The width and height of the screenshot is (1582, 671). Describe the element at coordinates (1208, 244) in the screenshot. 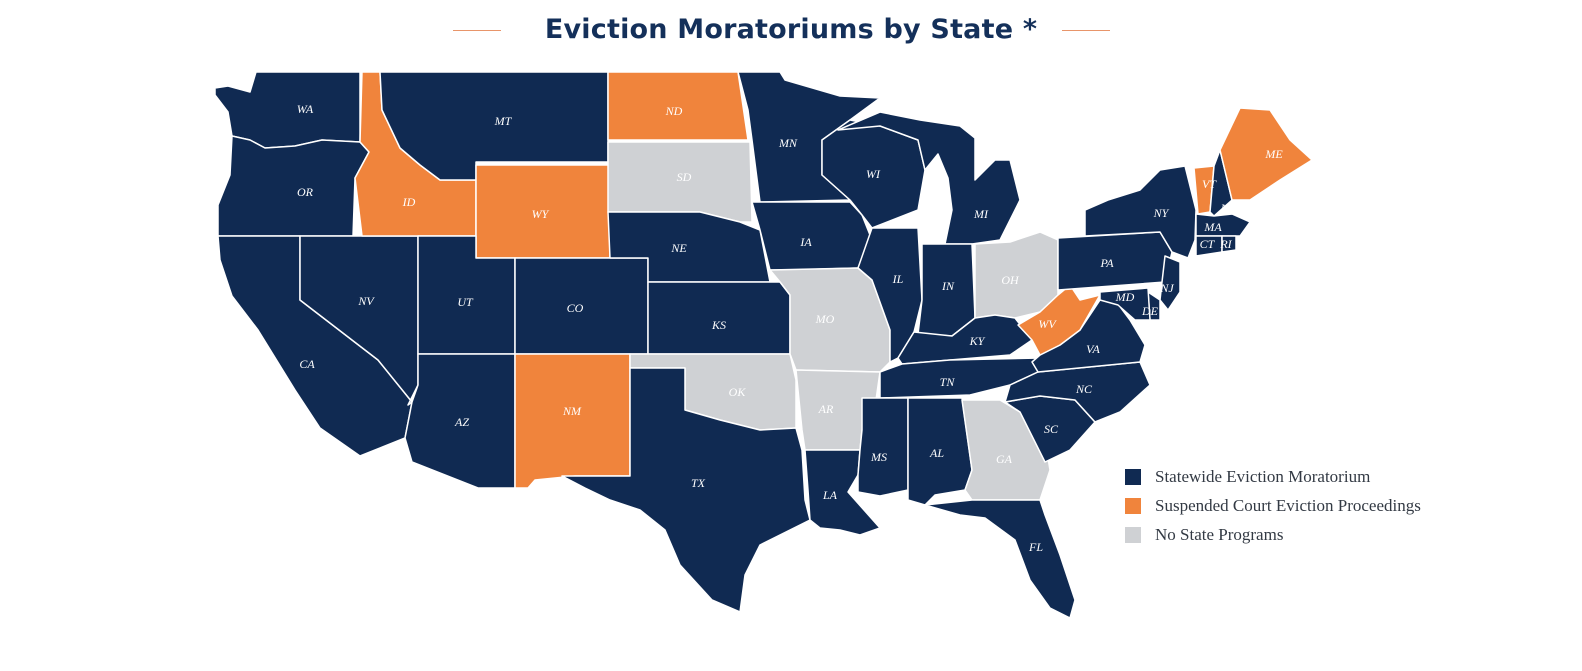

I see `state-label-ct: CT` at that location.